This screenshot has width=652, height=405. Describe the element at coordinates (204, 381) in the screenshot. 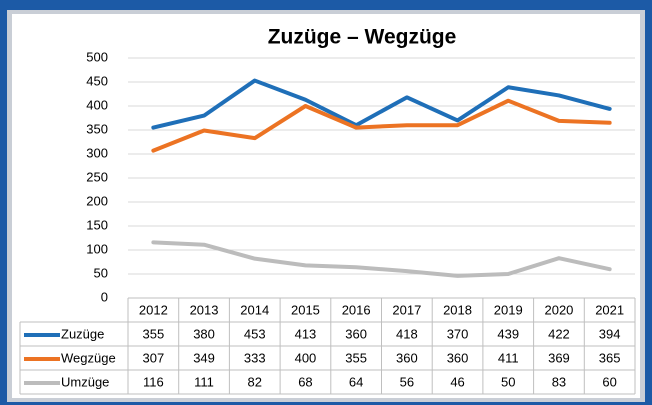

I see `table-value: 111` at that location.